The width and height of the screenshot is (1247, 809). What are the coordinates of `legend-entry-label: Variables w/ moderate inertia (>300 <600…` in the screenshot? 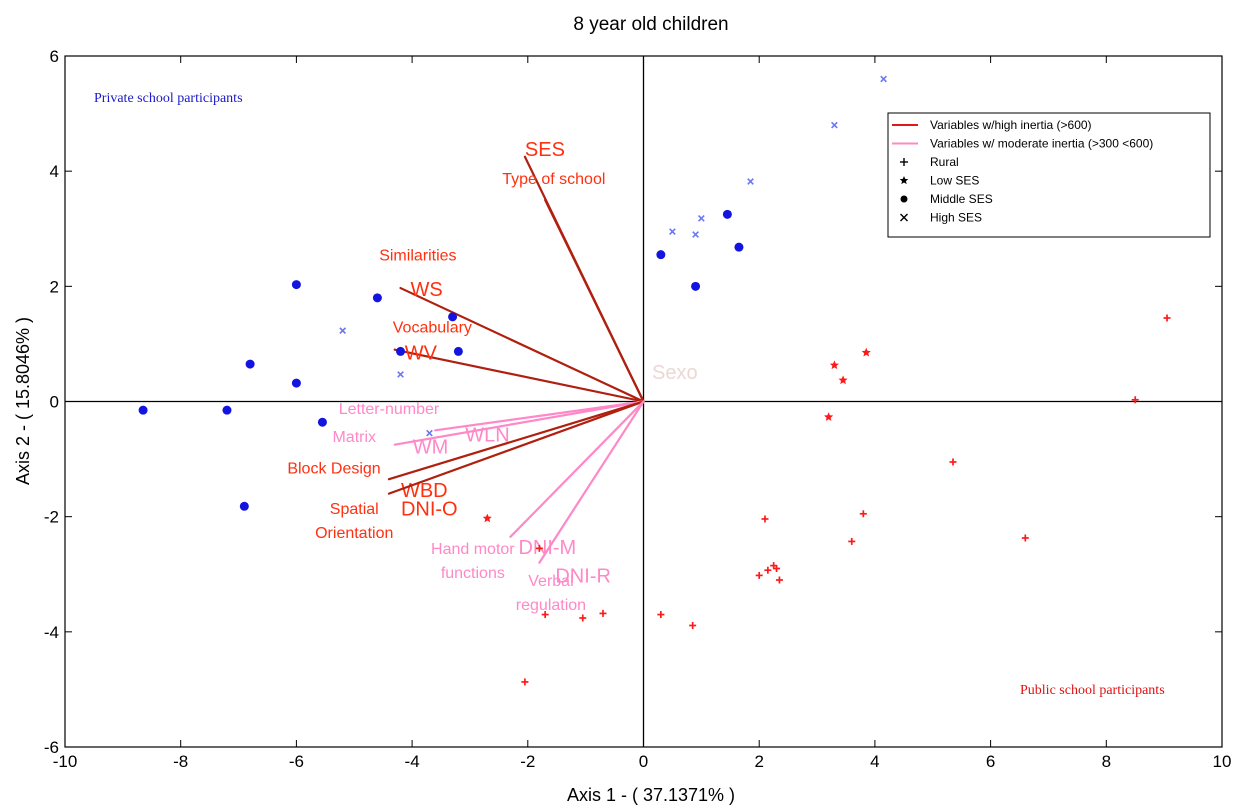 It's located at (1041, 144).